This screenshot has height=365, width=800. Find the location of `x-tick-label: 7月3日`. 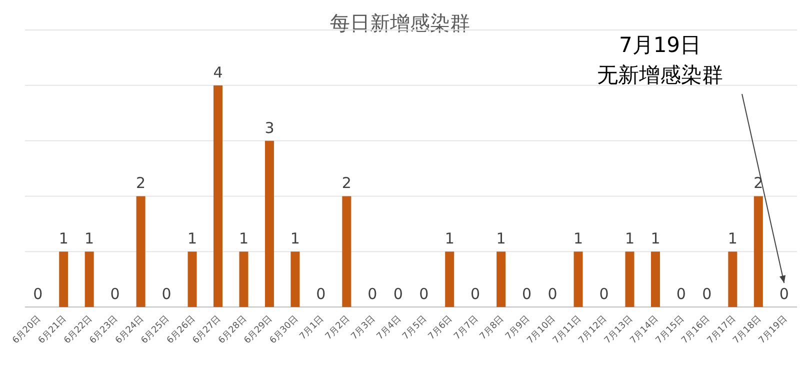

x-tick-label: 7月3日 is located at coordinates (364, 328).